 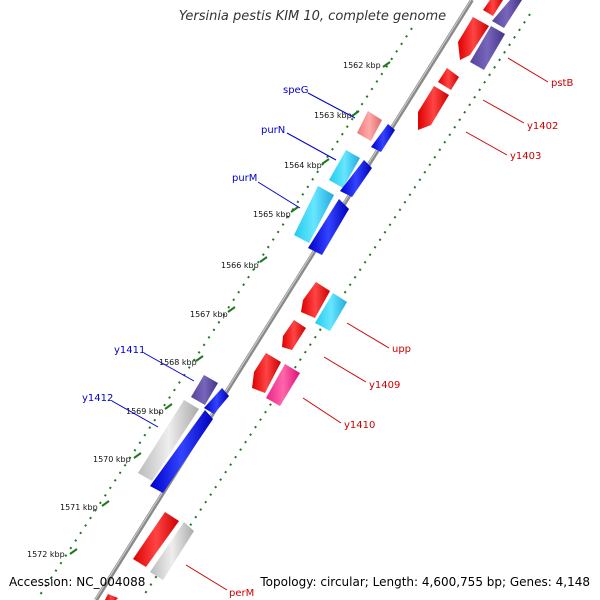 I want to click on gene-red-bottom, so click(x=111, y=597).